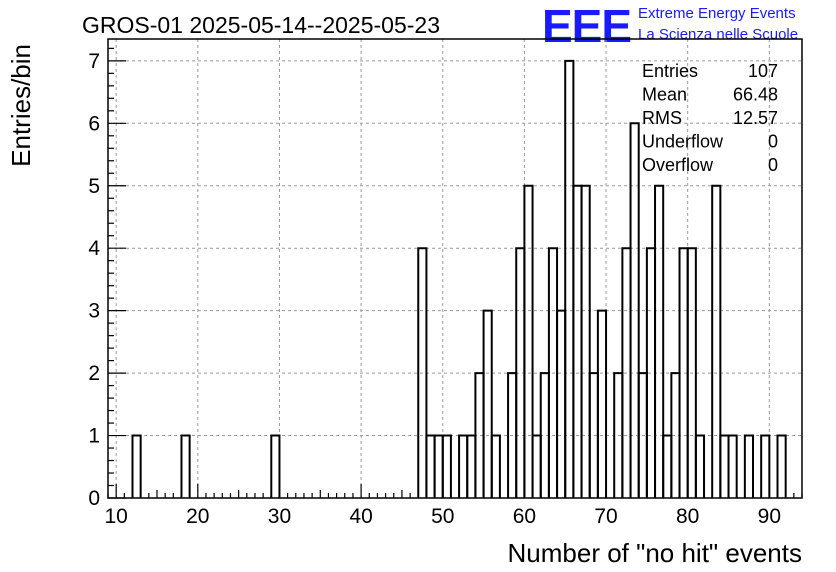 This screenshot has width=836, height=572. I want to click on stat-value-overflow: 0, so click(773, 165).